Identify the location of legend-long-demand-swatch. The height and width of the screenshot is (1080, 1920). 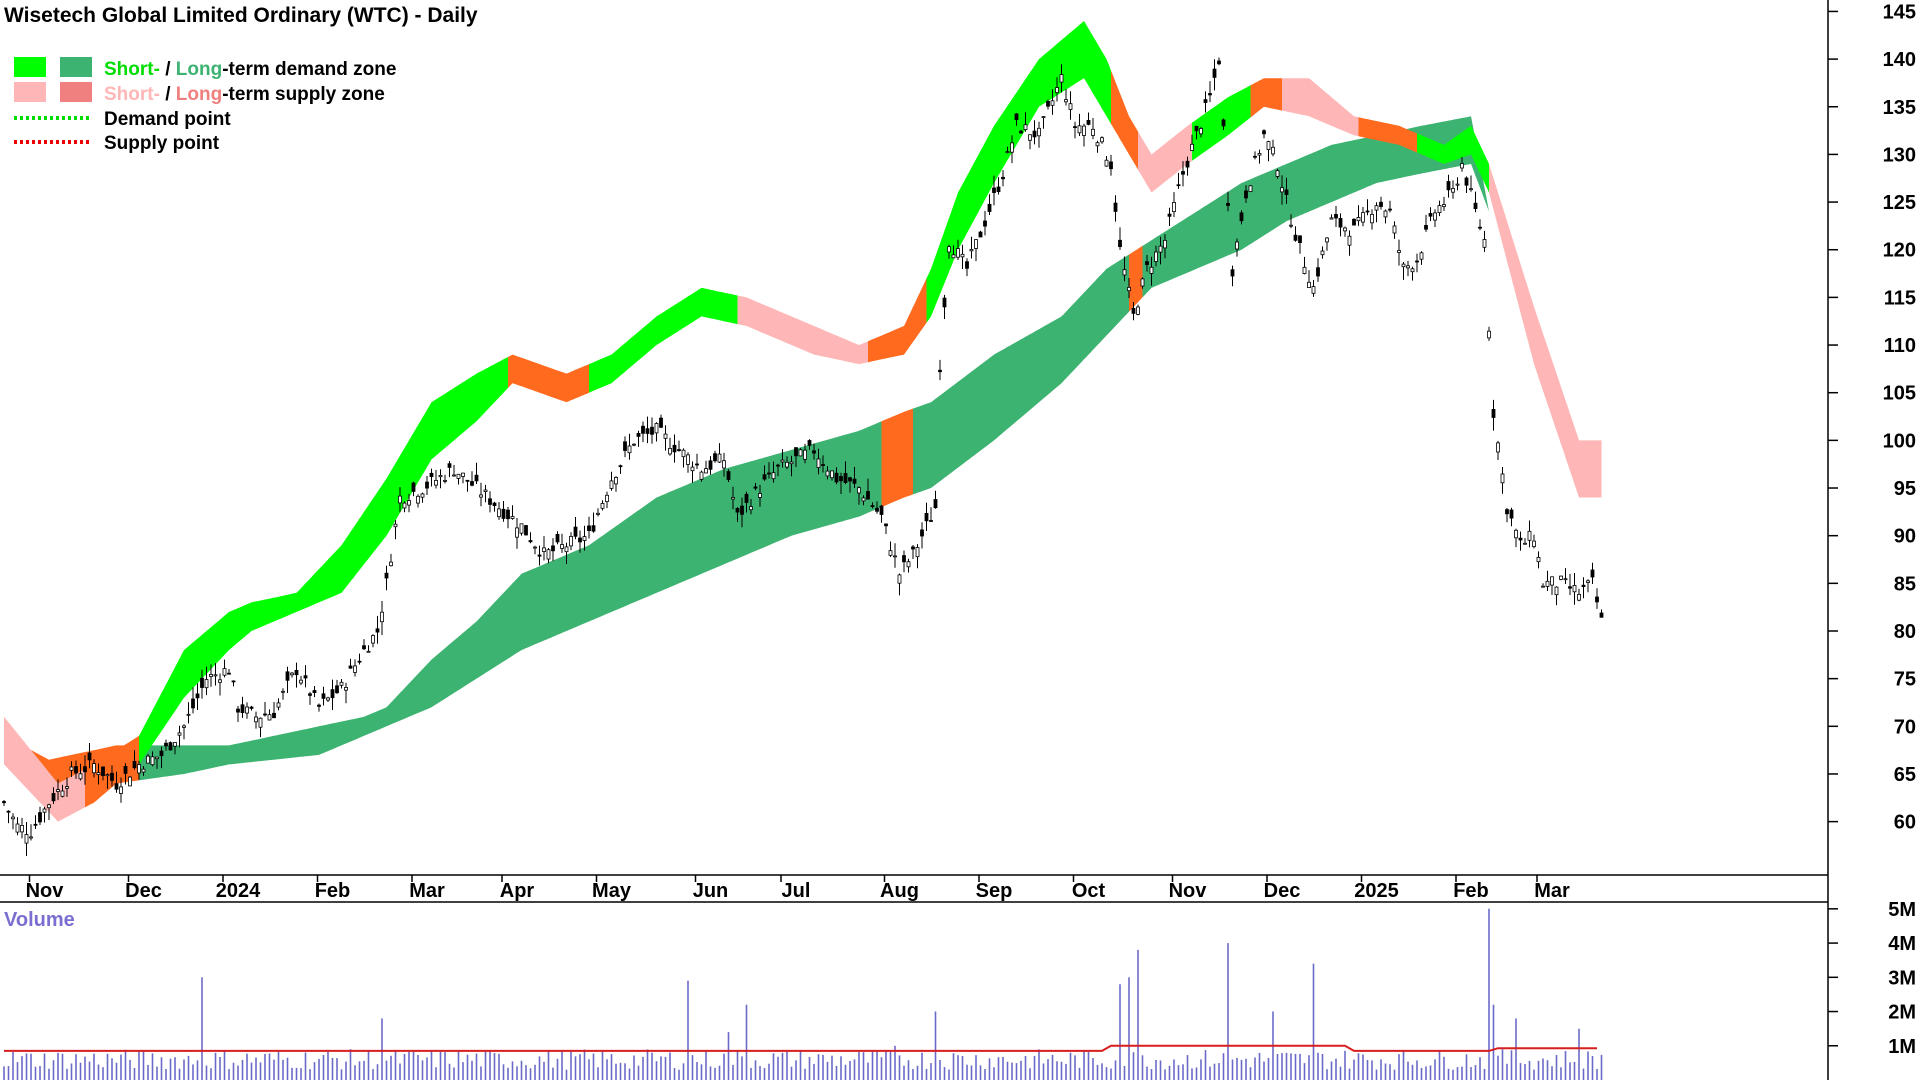
(76, 67).